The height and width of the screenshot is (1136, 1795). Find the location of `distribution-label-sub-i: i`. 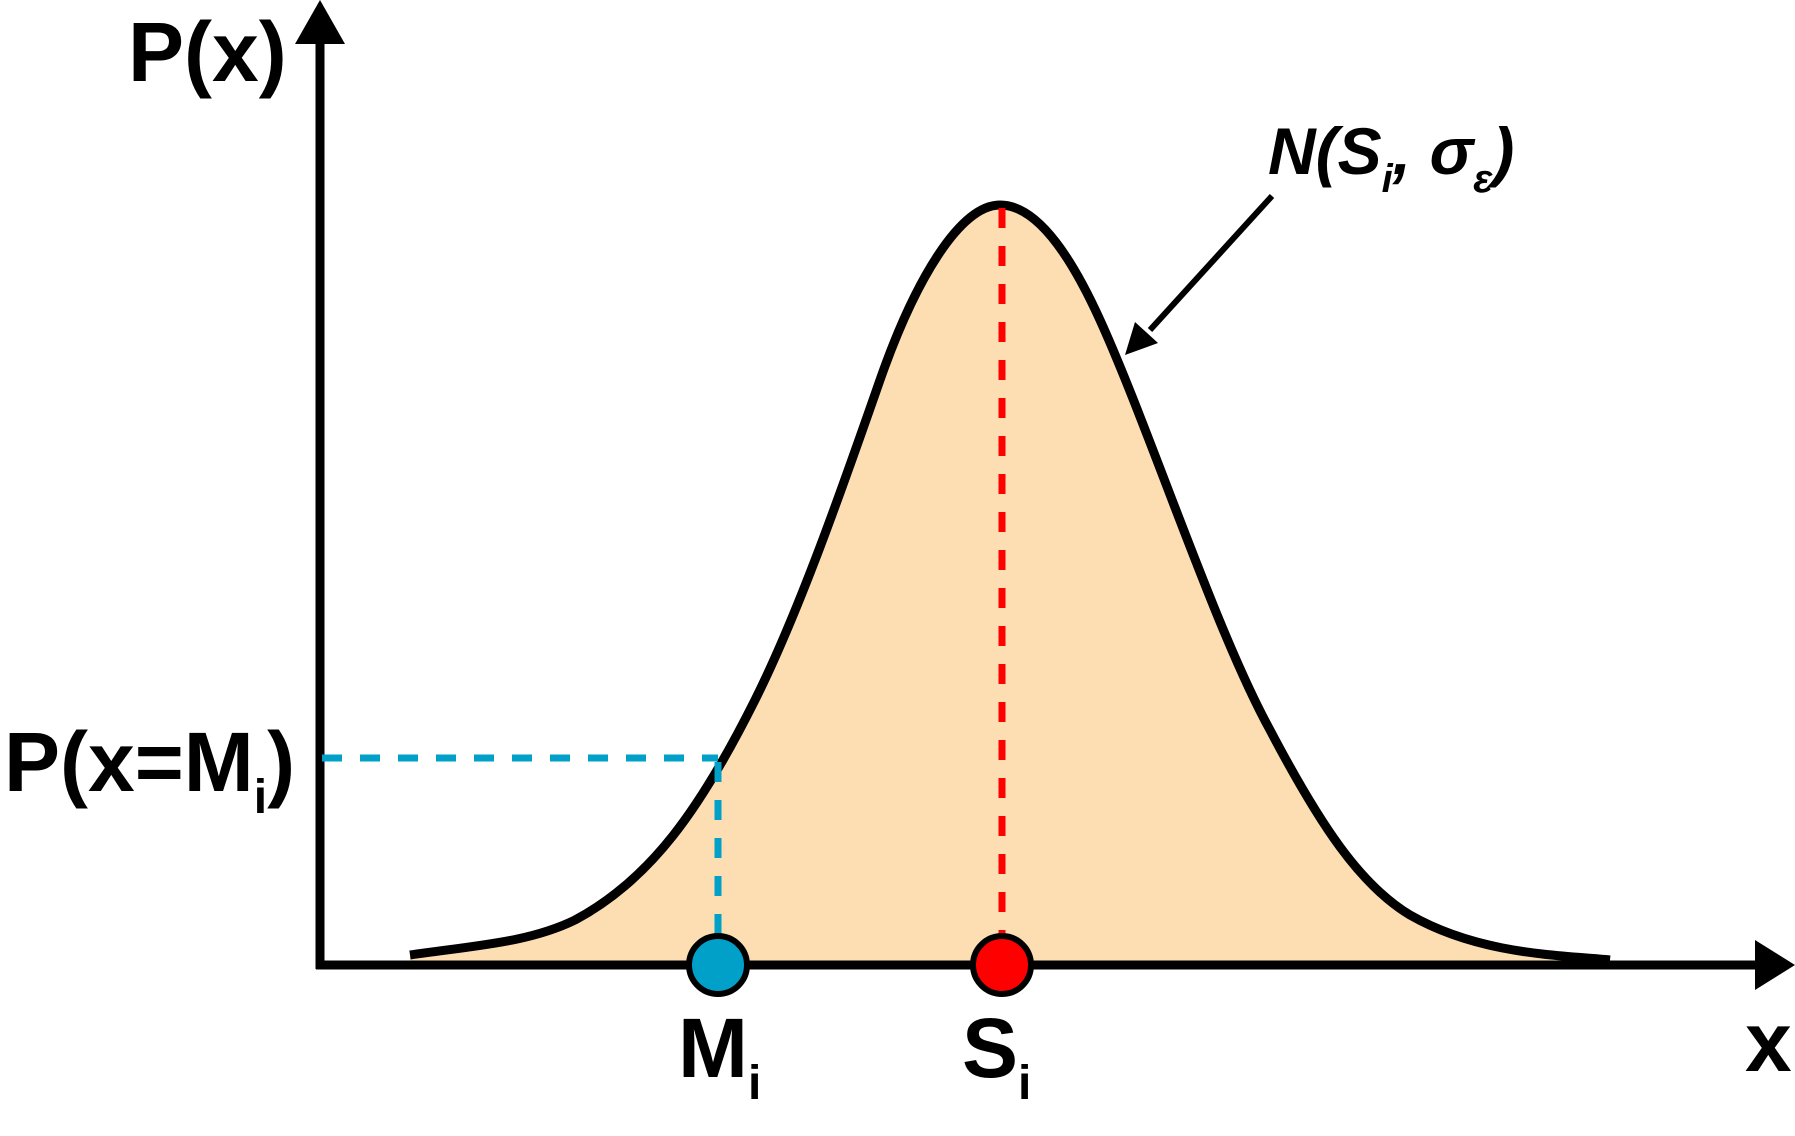

distribution-label-sub-i: i is located at coordinates (1387, 179).